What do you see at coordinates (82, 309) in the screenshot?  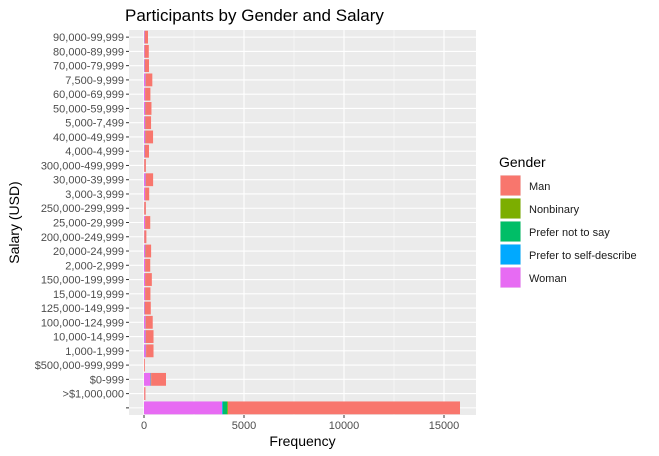 I see `y-tick-label: 125,000-149,999` at bounding box center [82, 309].